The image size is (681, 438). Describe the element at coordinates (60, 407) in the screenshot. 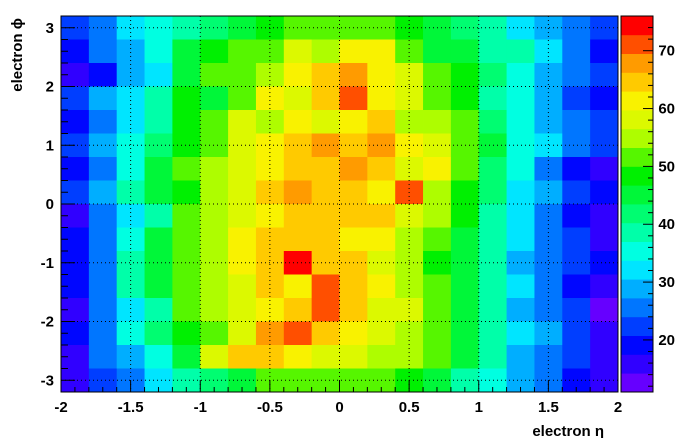

I see `x-tick-label: -2` at that location.